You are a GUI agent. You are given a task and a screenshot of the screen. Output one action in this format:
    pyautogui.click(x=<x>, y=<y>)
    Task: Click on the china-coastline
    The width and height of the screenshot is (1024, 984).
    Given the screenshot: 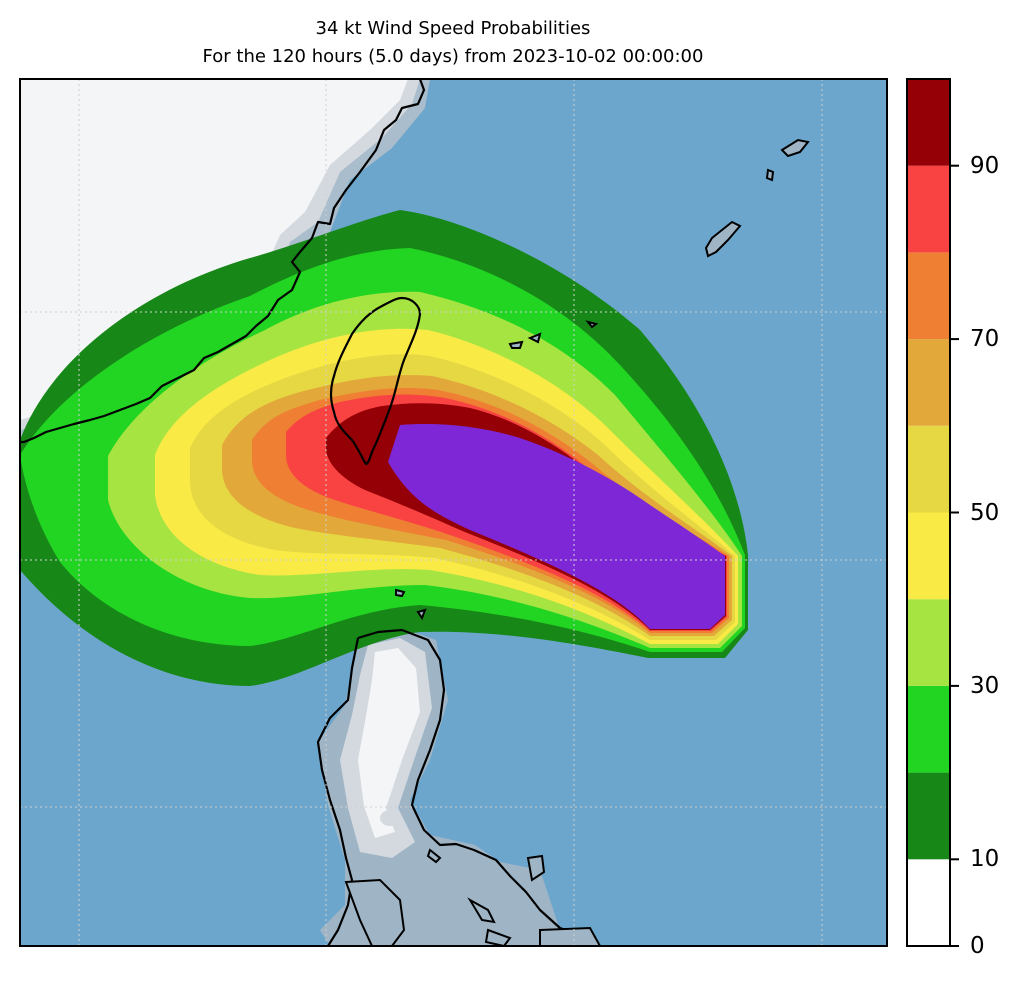 What is the action you would take?
    pyautogui.click(x=223, y=261)
    